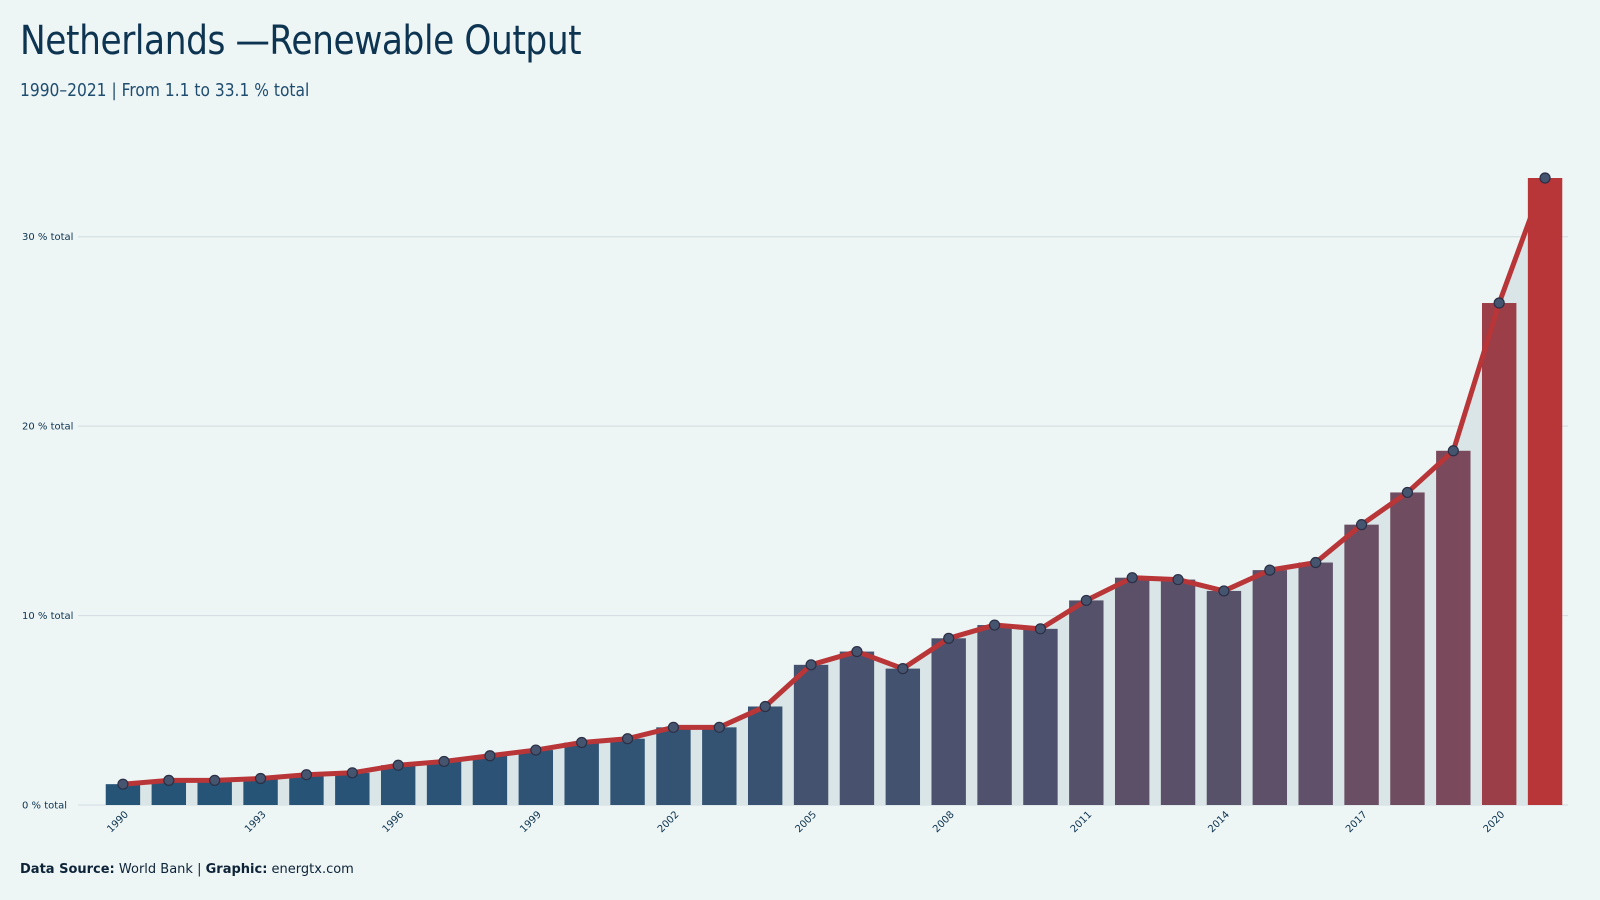  I want to click on point-1999, so click(536, 750).